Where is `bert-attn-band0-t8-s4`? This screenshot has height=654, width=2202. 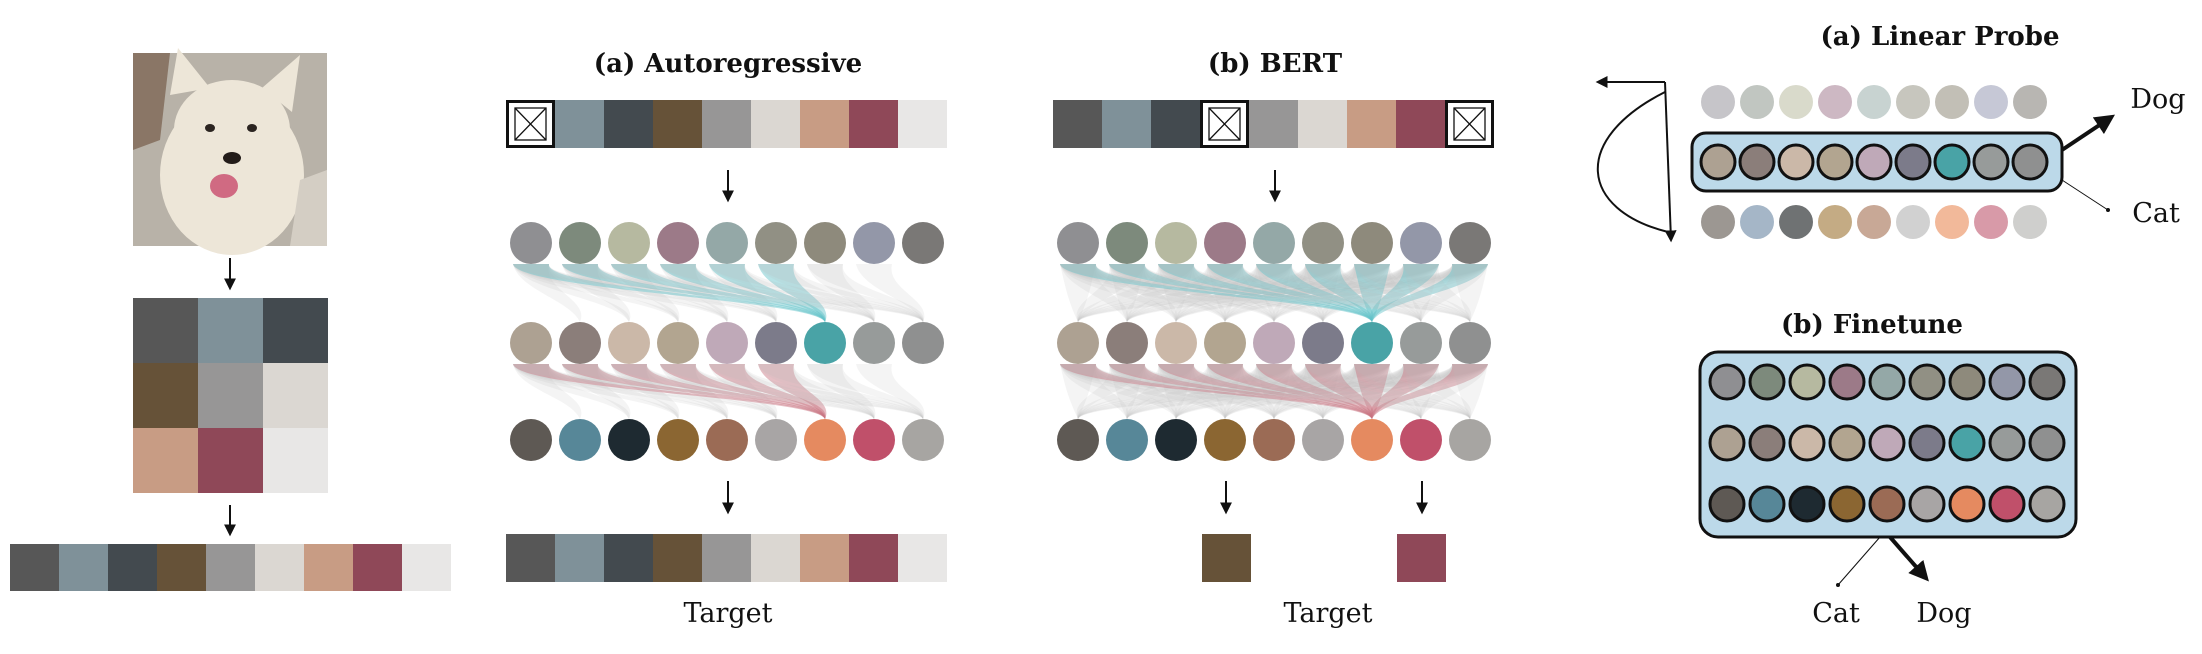 bert-attn-band0-t8-s4 is located at coordinates (1363, 293).